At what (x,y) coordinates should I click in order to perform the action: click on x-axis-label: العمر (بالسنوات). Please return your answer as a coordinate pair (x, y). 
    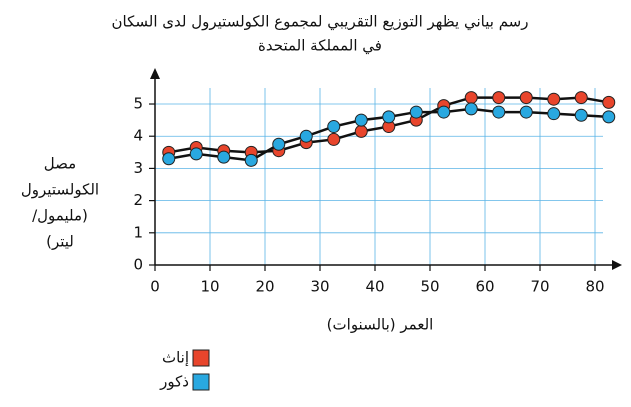
    Looking at the image, I should click on (380, 325).